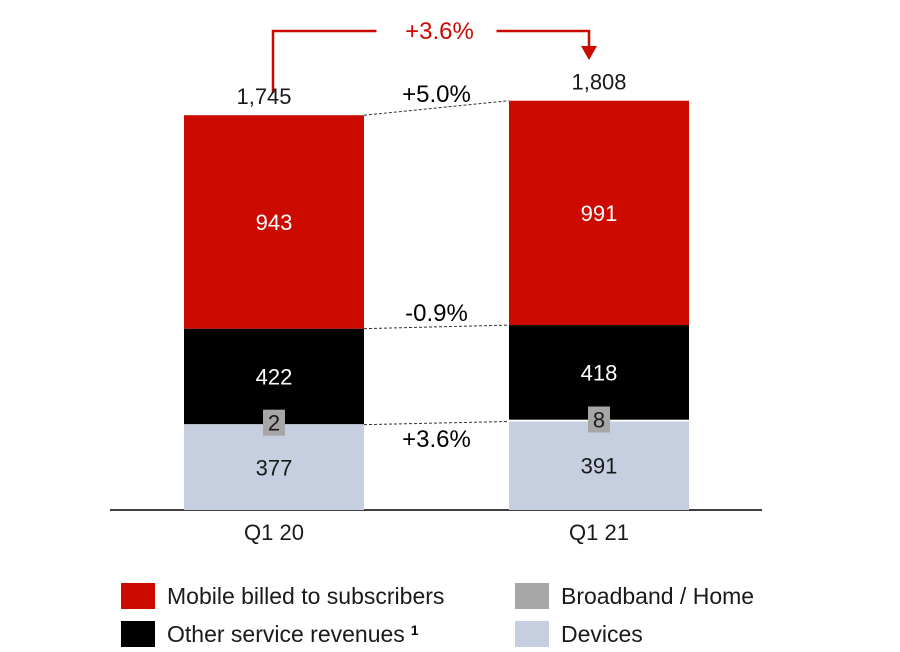  What do you see at coordinates (414, 630) in the screenshot?
I see `footnote-marker: 1` at bounding box center [414, 630].